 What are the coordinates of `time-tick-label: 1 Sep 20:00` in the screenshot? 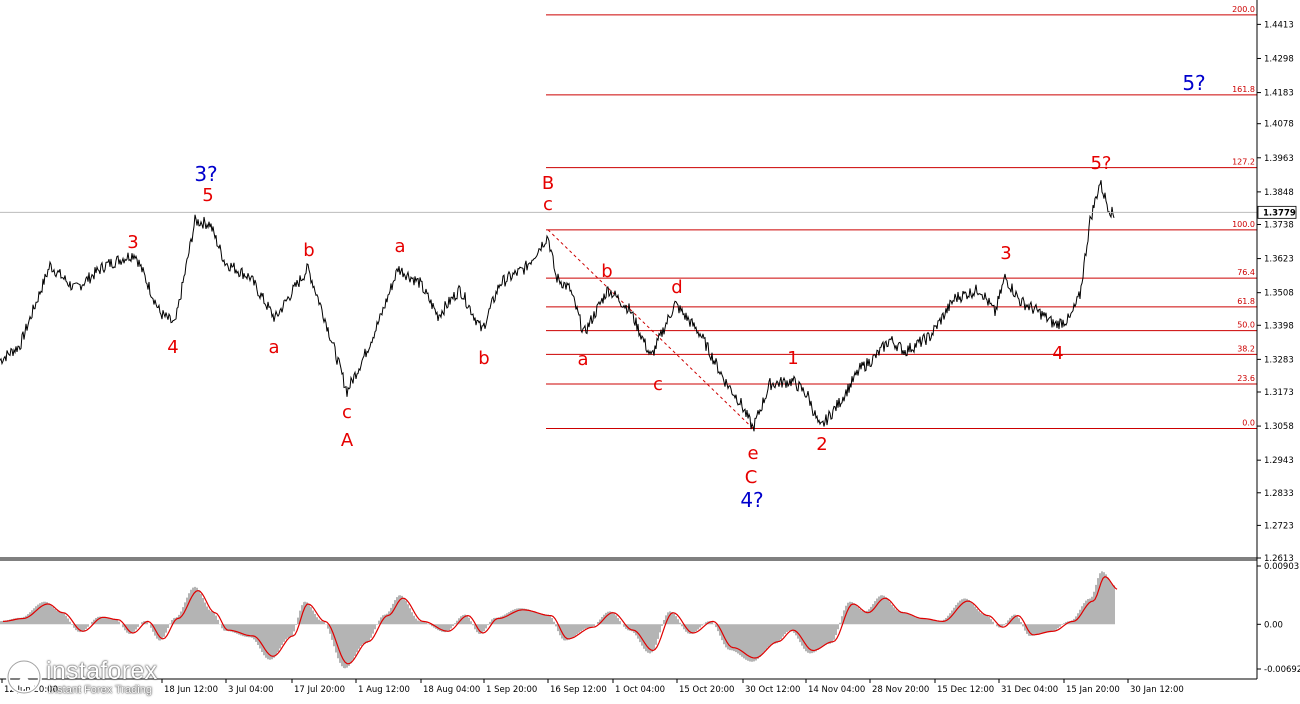 It's located at (511, 690).